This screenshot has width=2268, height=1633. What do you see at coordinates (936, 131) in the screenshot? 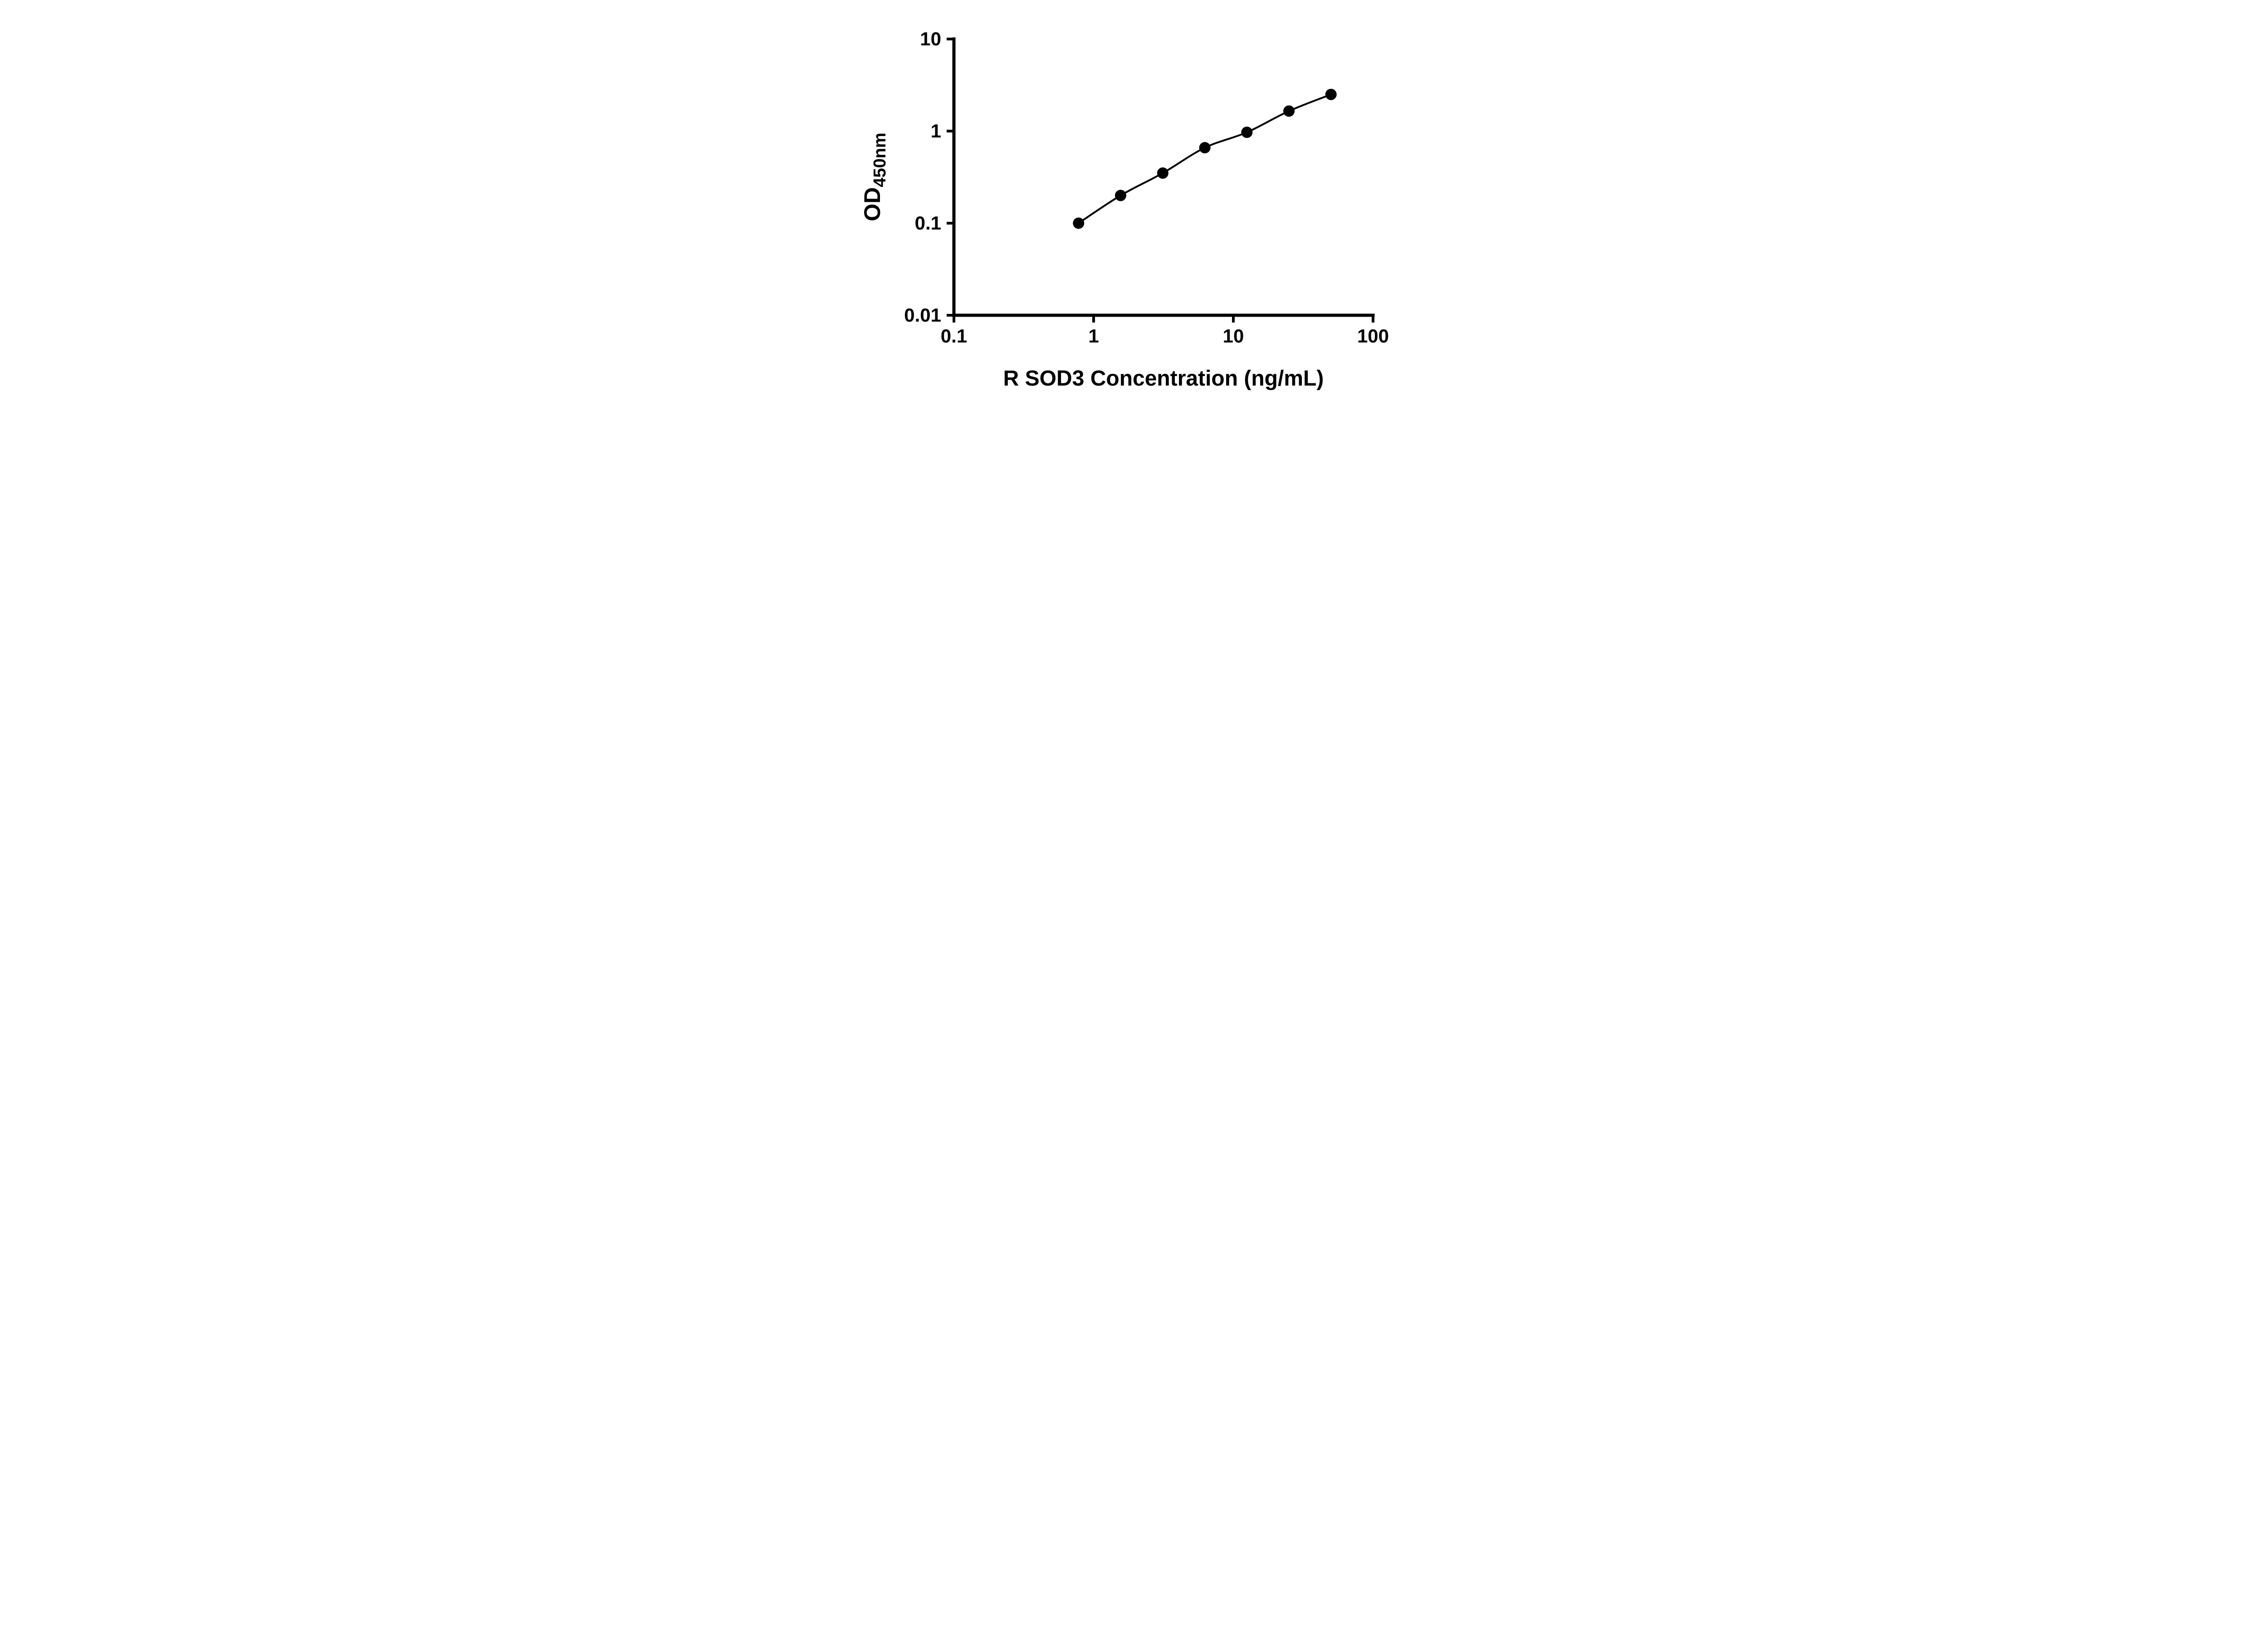
I see `y-tick-label: 1` at bounding box center [936, 131].